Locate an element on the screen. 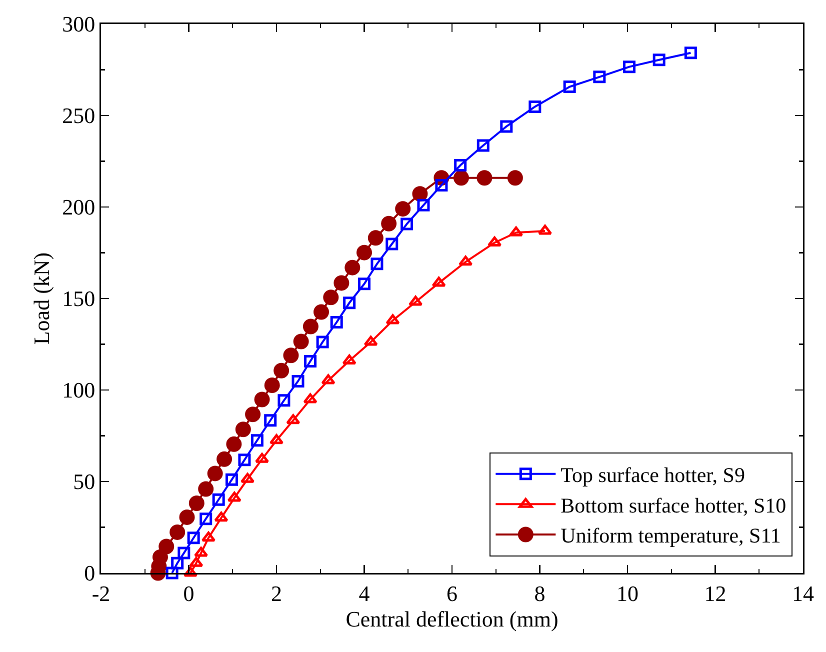 The width and height of the screenshot is (826, 652). x-tick-label: 4 is located at coordinates (364, 593).